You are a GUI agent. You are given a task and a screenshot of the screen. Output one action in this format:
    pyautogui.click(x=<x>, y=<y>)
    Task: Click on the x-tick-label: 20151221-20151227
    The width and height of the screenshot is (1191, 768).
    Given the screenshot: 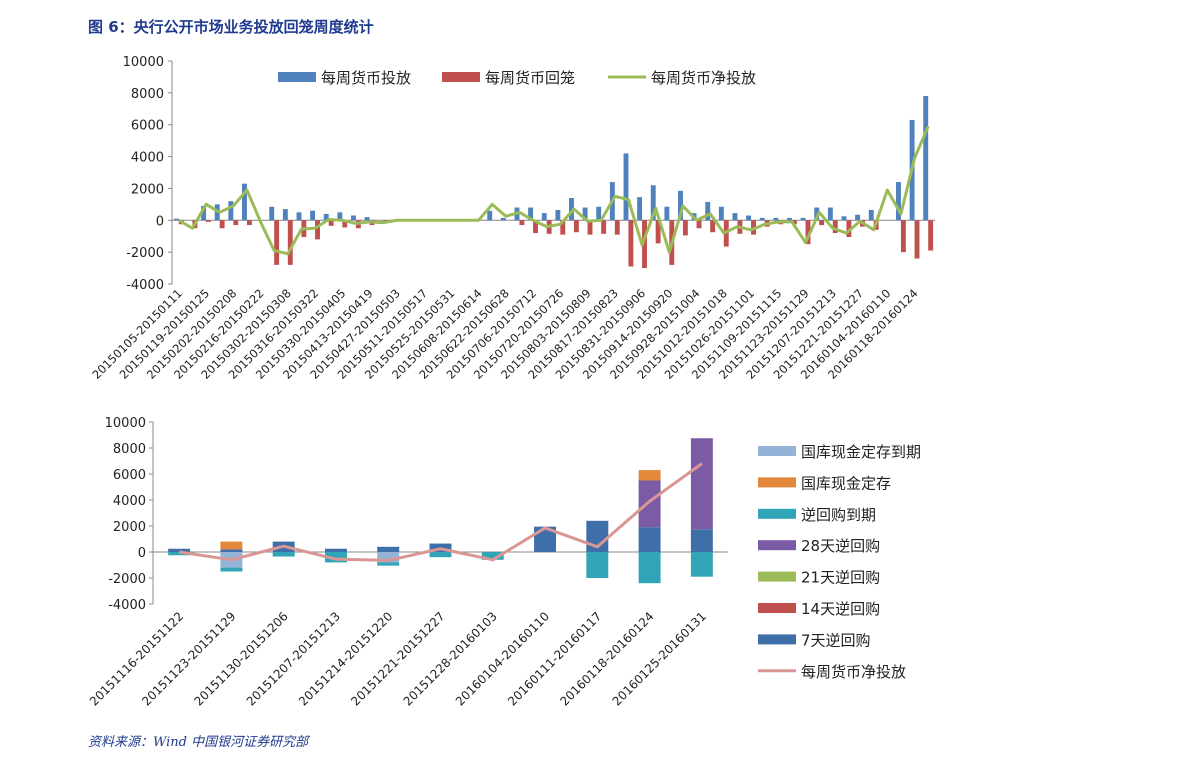 What is the action you would take?
    pyautogui.click(x=397, y=658)
    